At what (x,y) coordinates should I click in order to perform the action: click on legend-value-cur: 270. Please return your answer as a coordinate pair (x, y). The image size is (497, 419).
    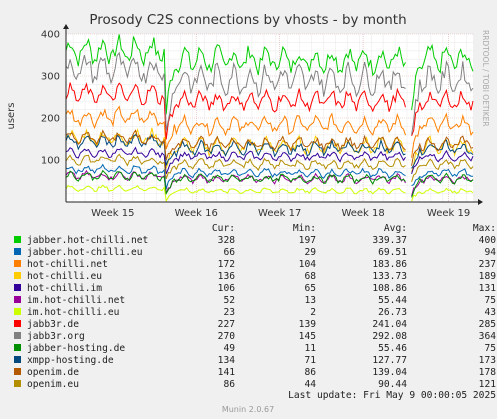
    Looking at the image, I should click on (227, 336).